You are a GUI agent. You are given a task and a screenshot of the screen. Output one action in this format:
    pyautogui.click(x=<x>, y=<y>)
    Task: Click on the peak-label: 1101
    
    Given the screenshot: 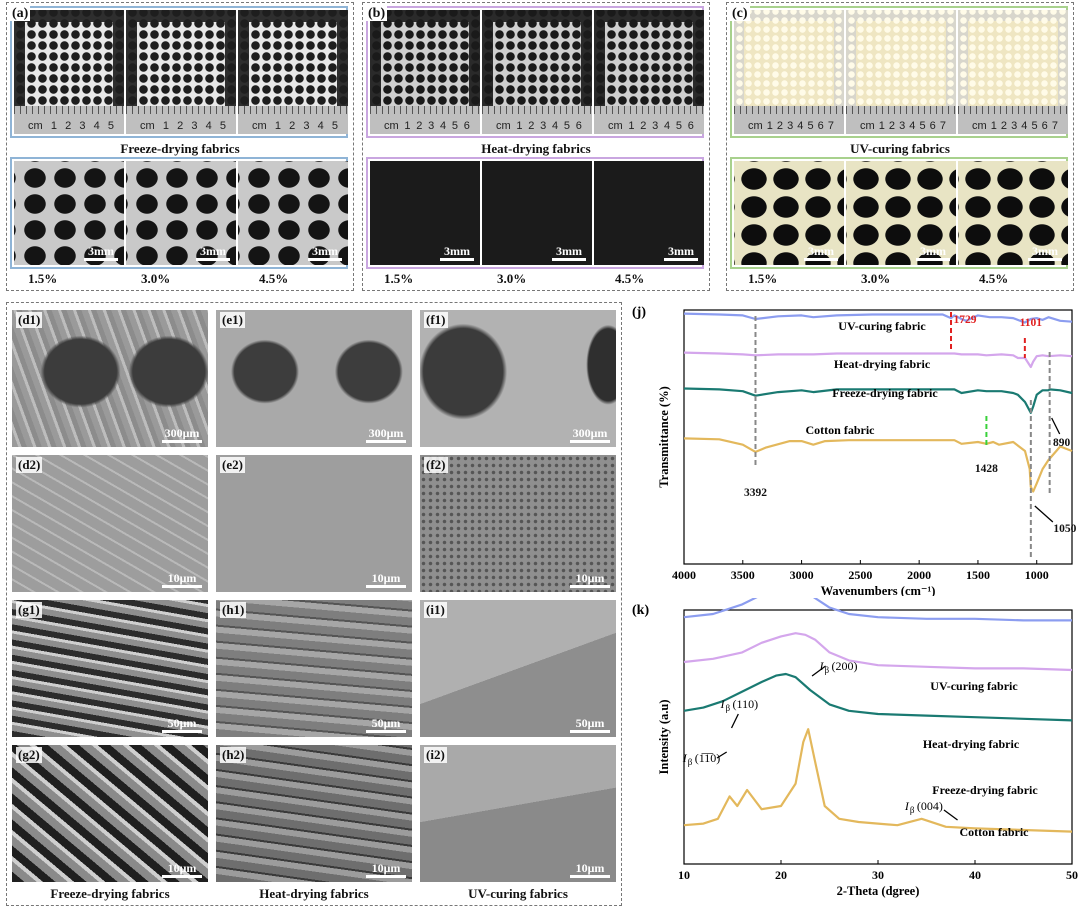 What is the action you would take?
    pyautogui.click(x=1031, y=323)
    